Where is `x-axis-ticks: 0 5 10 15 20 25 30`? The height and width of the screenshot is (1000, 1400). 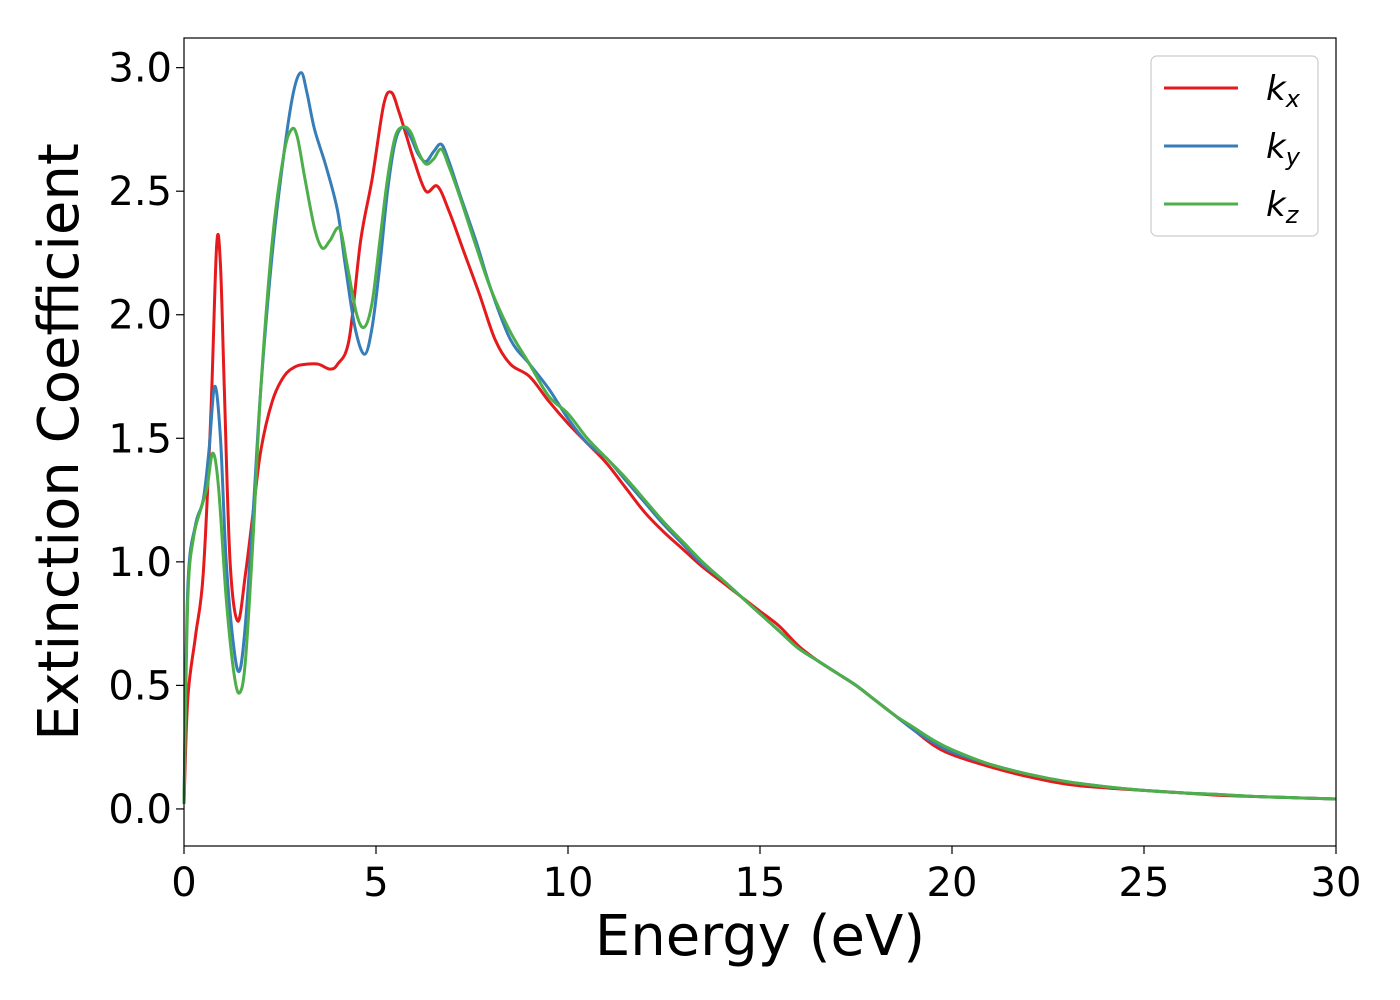
x-axis-ticks: 0 5 10 15 20 25 30 is located at coordinates (766, 876).